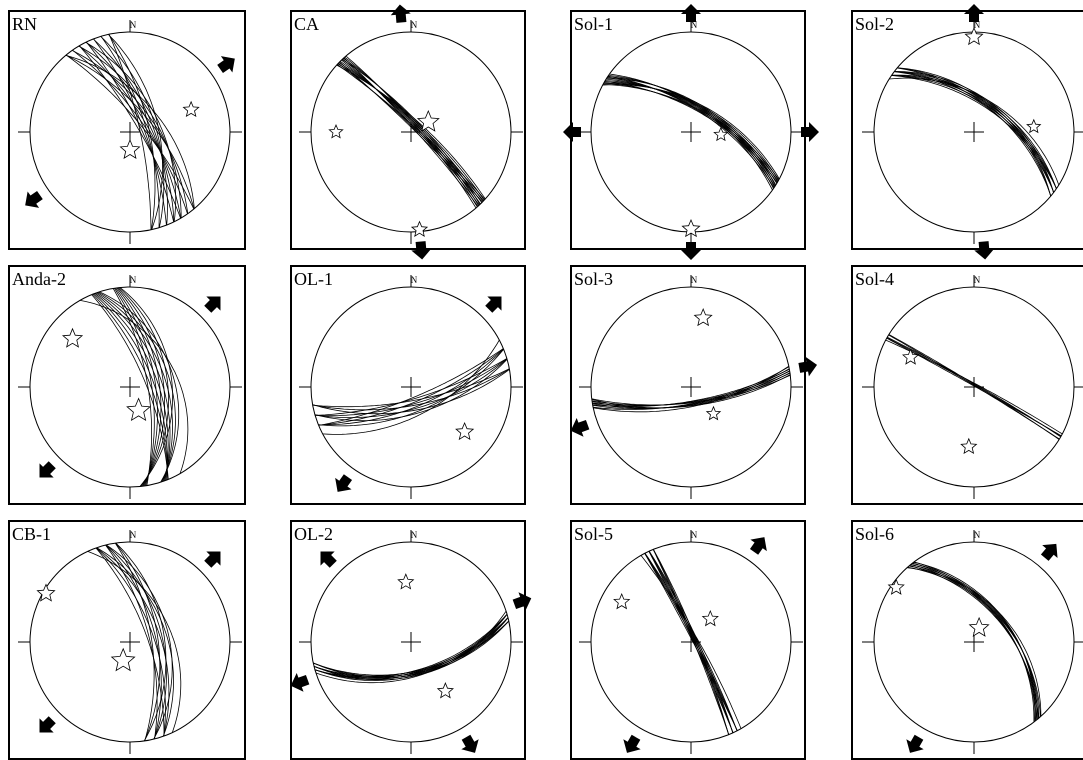  I want to click on stereonet-panel: N RN, so click(127, 130).